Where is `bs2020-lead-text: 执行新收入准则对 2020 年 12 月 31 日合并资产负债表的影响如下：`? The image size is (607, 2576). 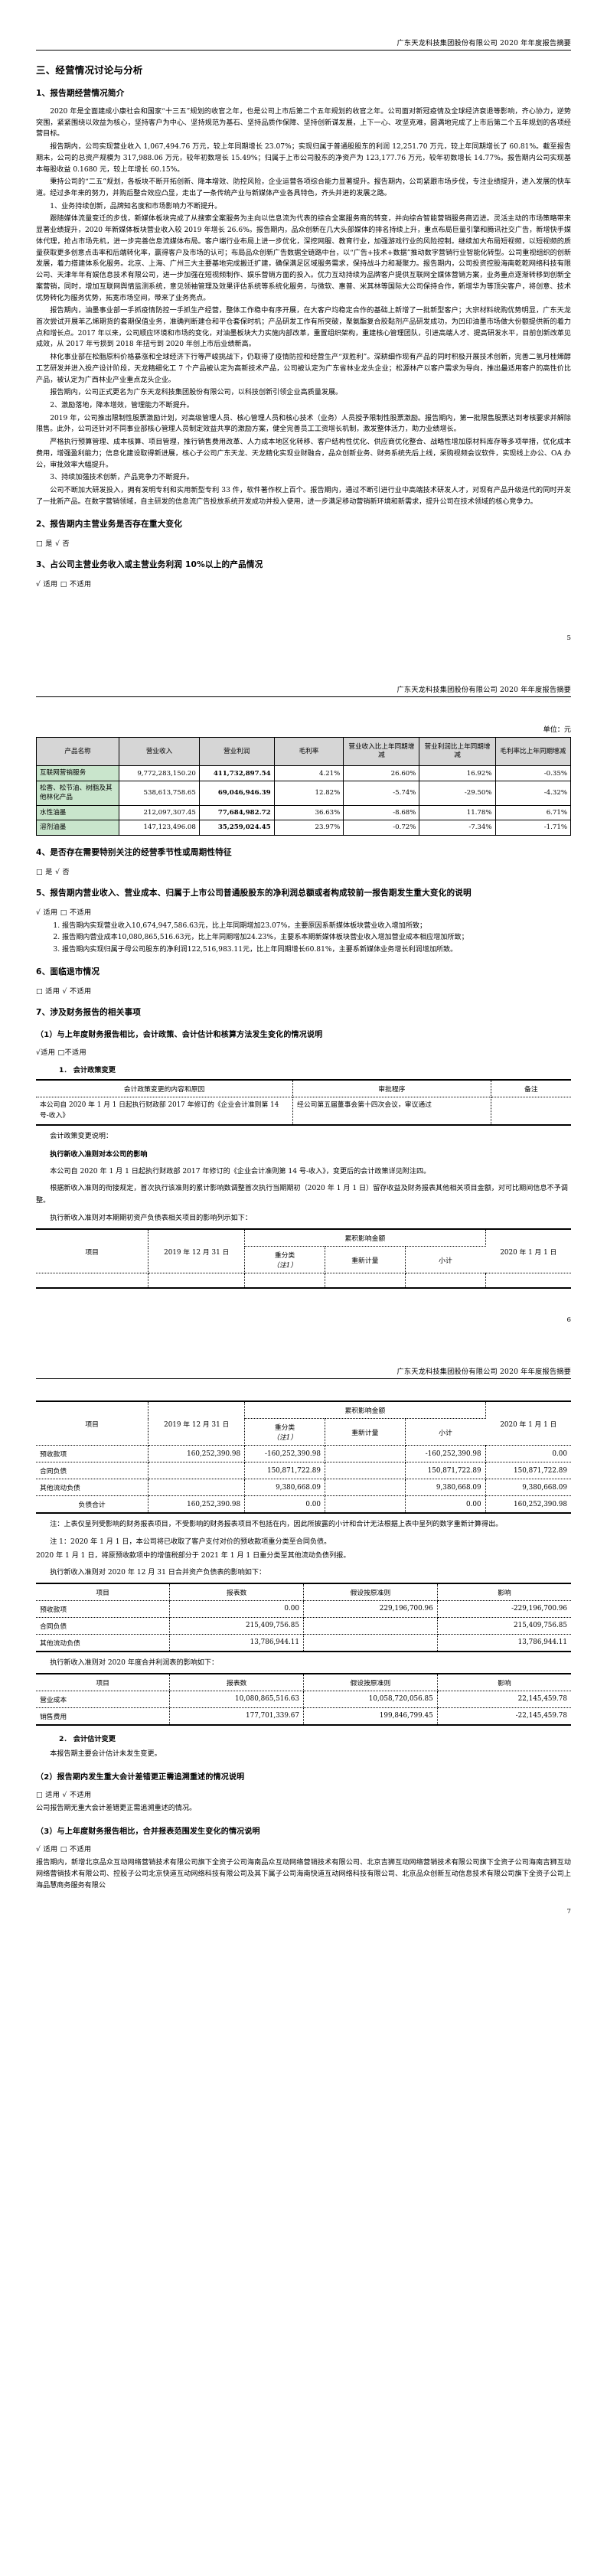
bs2020-lead-text: 执行新收入准则对 2020 年 12 月 31 日合并资产负债表的影响如下： is located at coordinates (158, 1572).